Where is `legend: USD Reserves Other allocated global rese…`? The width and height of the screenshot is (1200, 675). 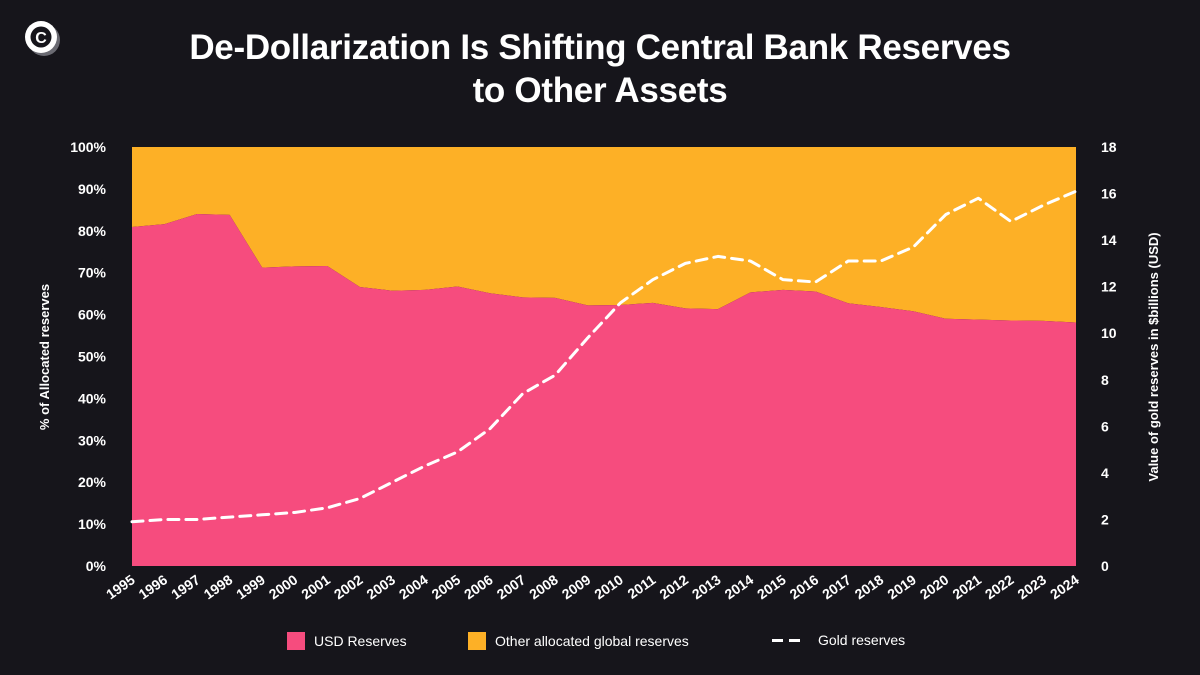
legend: USD Reserves Other allocated global rese… is located at coordinates (600, 644).